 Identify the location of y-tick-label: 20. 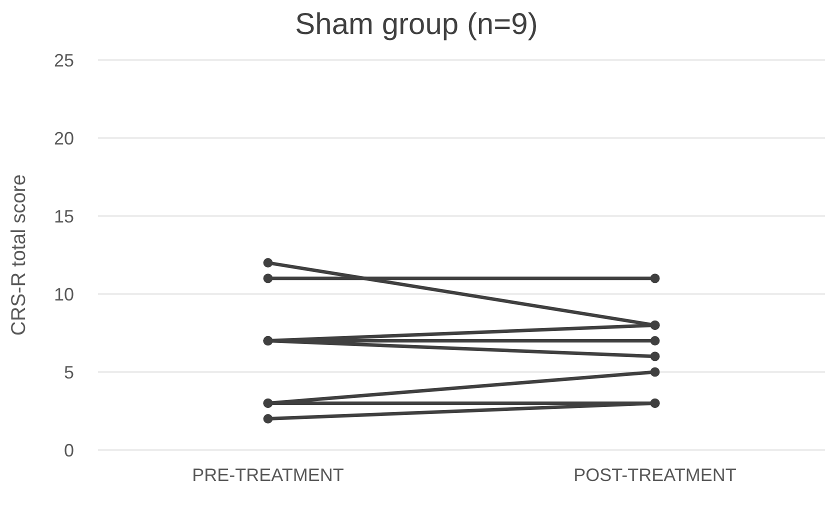
(64, 138).